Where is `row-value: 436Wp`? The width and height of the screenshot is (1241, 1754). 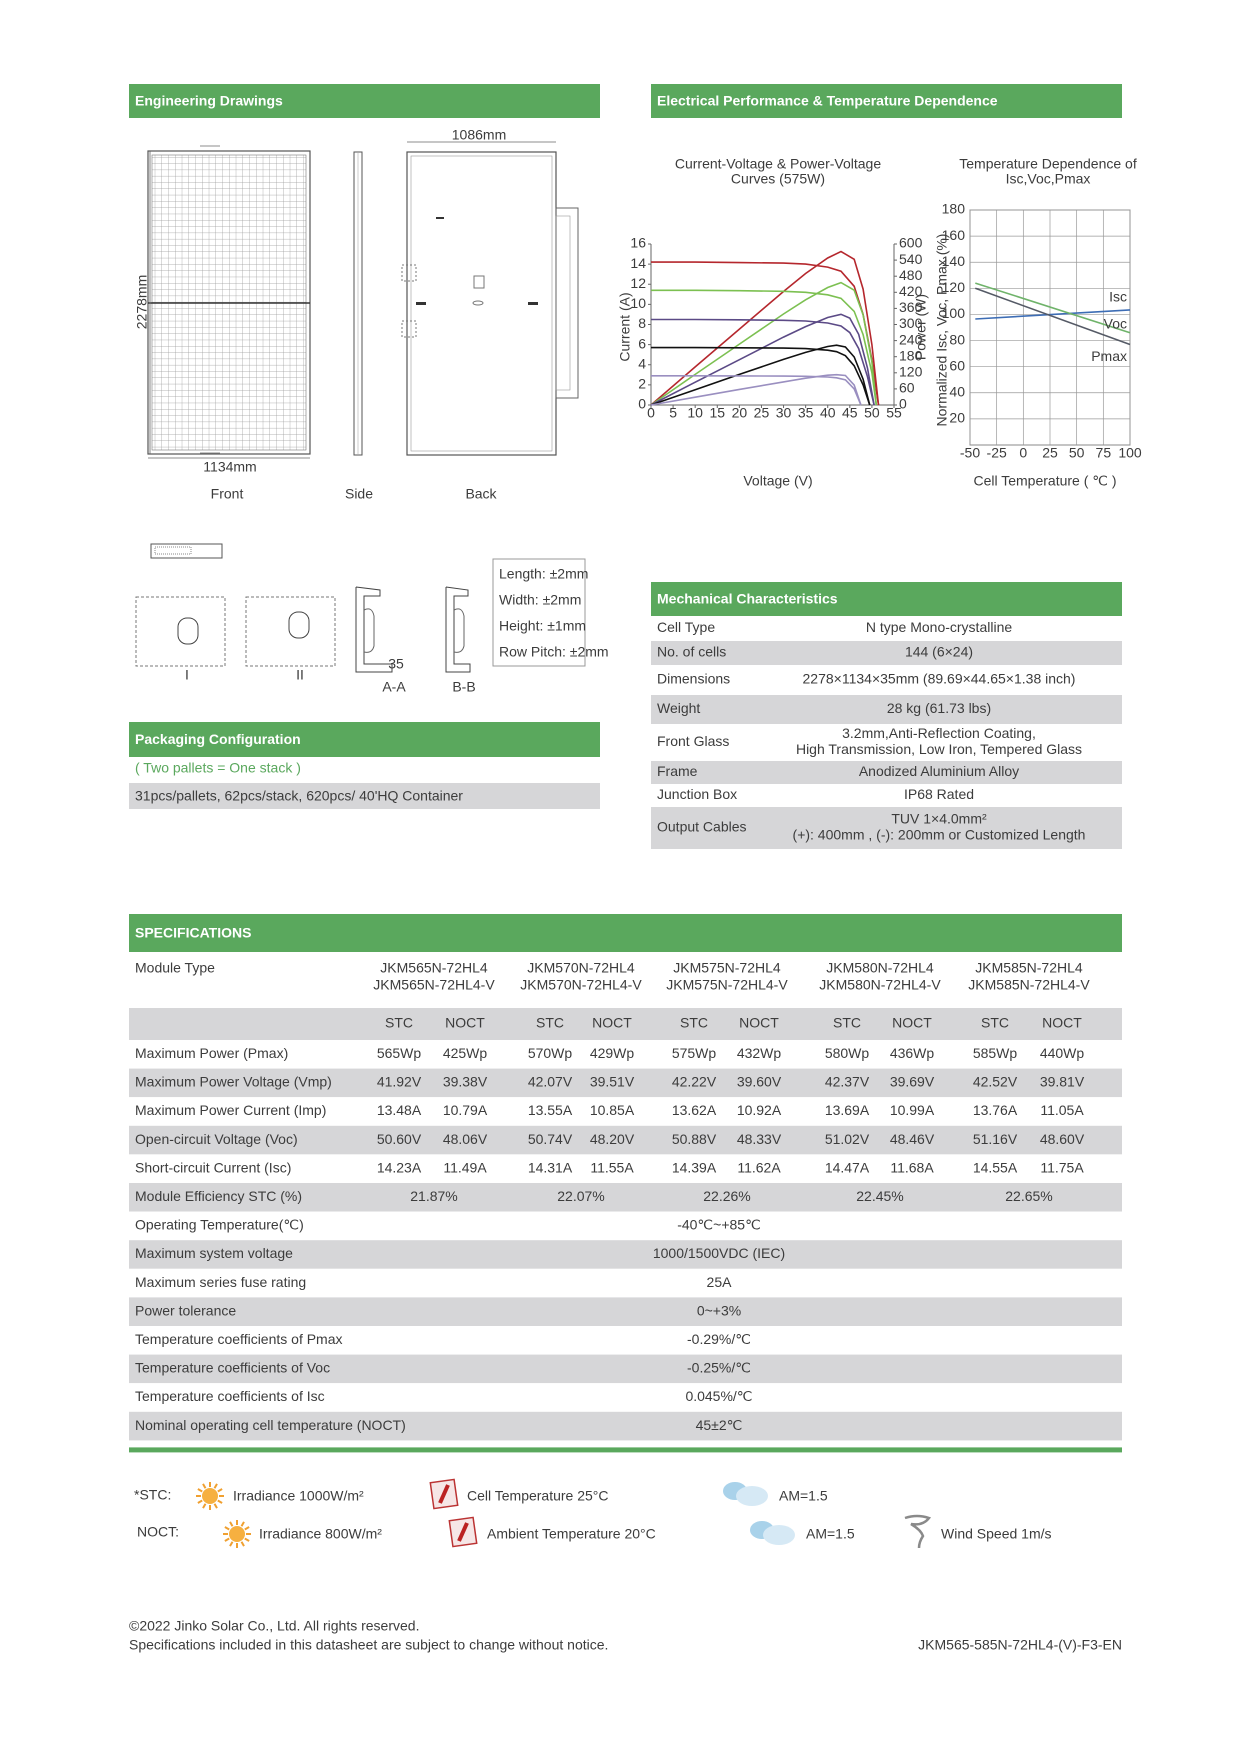 row-value: 436Wp is located at coordinates (912, 1053).